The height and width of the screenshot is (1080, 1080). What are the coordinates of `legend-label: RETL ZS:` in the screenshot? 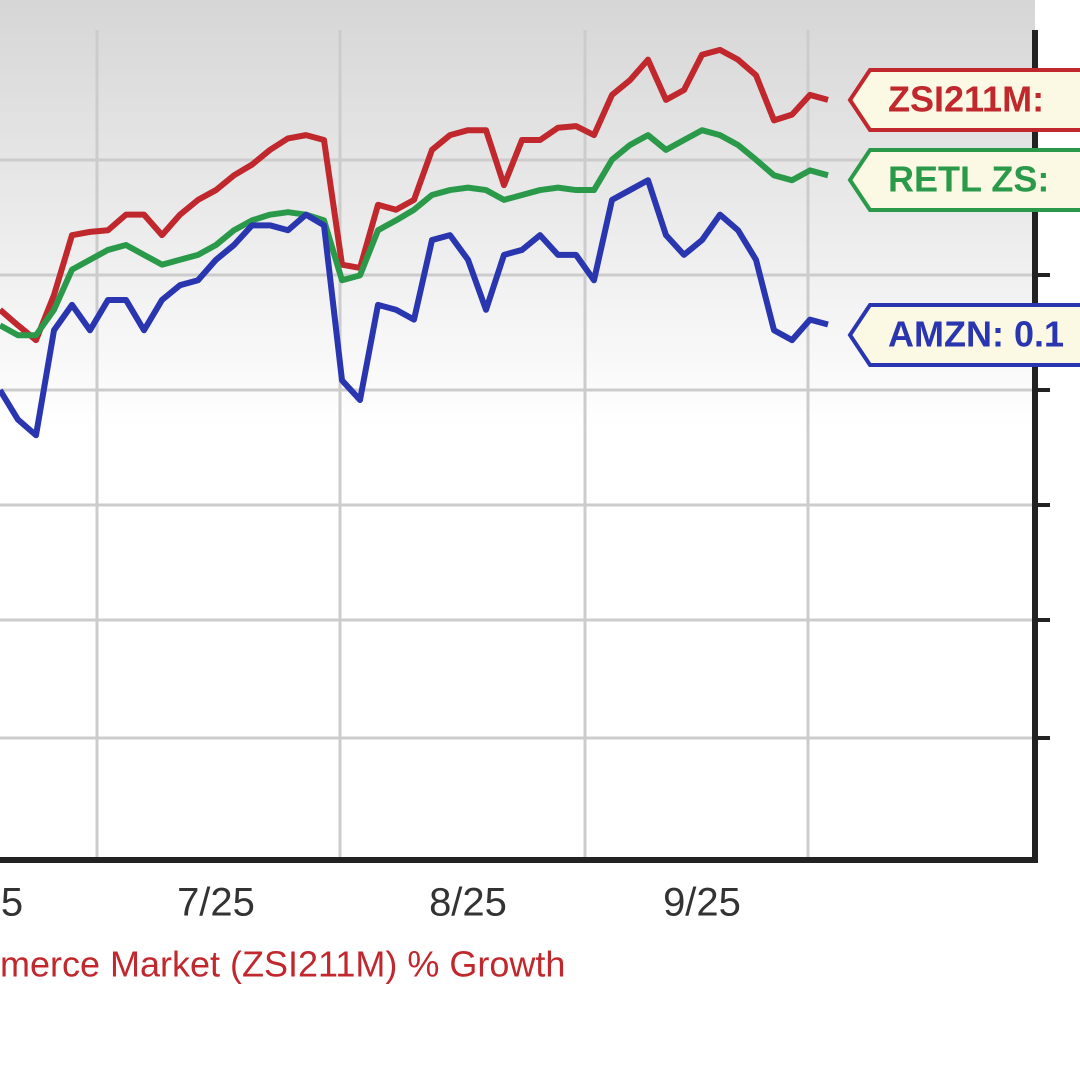 It's located at (968, 179).